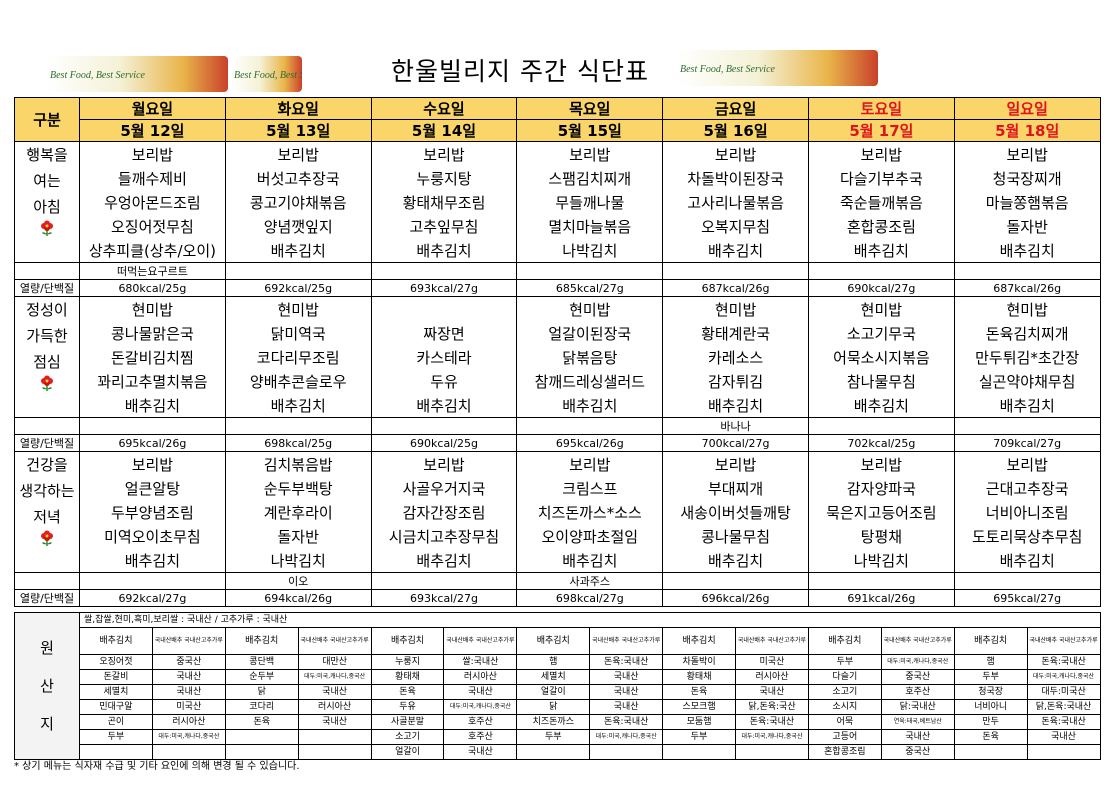  What do you see at coordinates (298, 226) in the screenshot?
I see `menu-item: 양념깻잎지` at bounding box center [298, 226].